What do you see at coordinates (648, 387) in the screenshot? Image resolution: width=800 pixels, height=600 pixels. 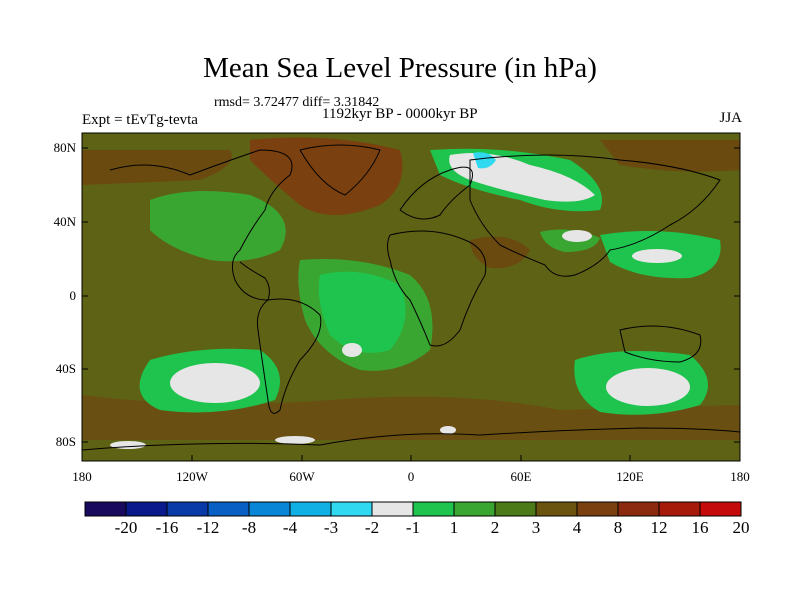 I see `field-white-indian` at bounding box center [648, 387].